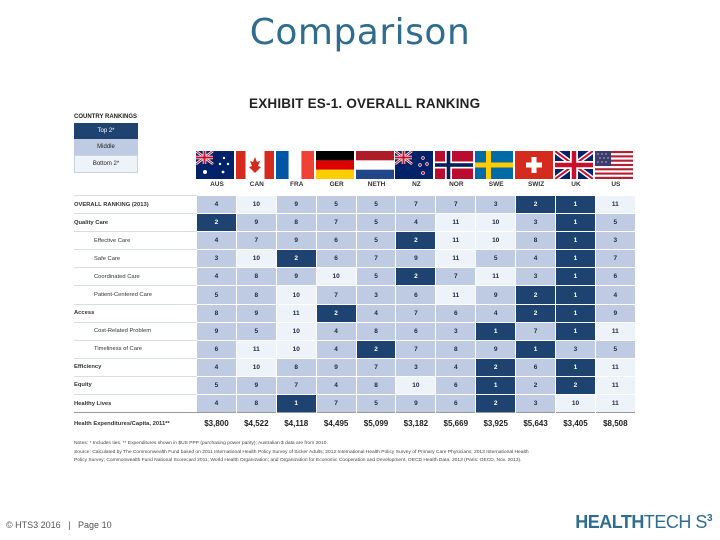 This screenshot has width=720, height=540. What do you see at coordinates (135, 276) in the screenshot?
I see `row-label: Coordinated Care` at bounding box center [135, 276].